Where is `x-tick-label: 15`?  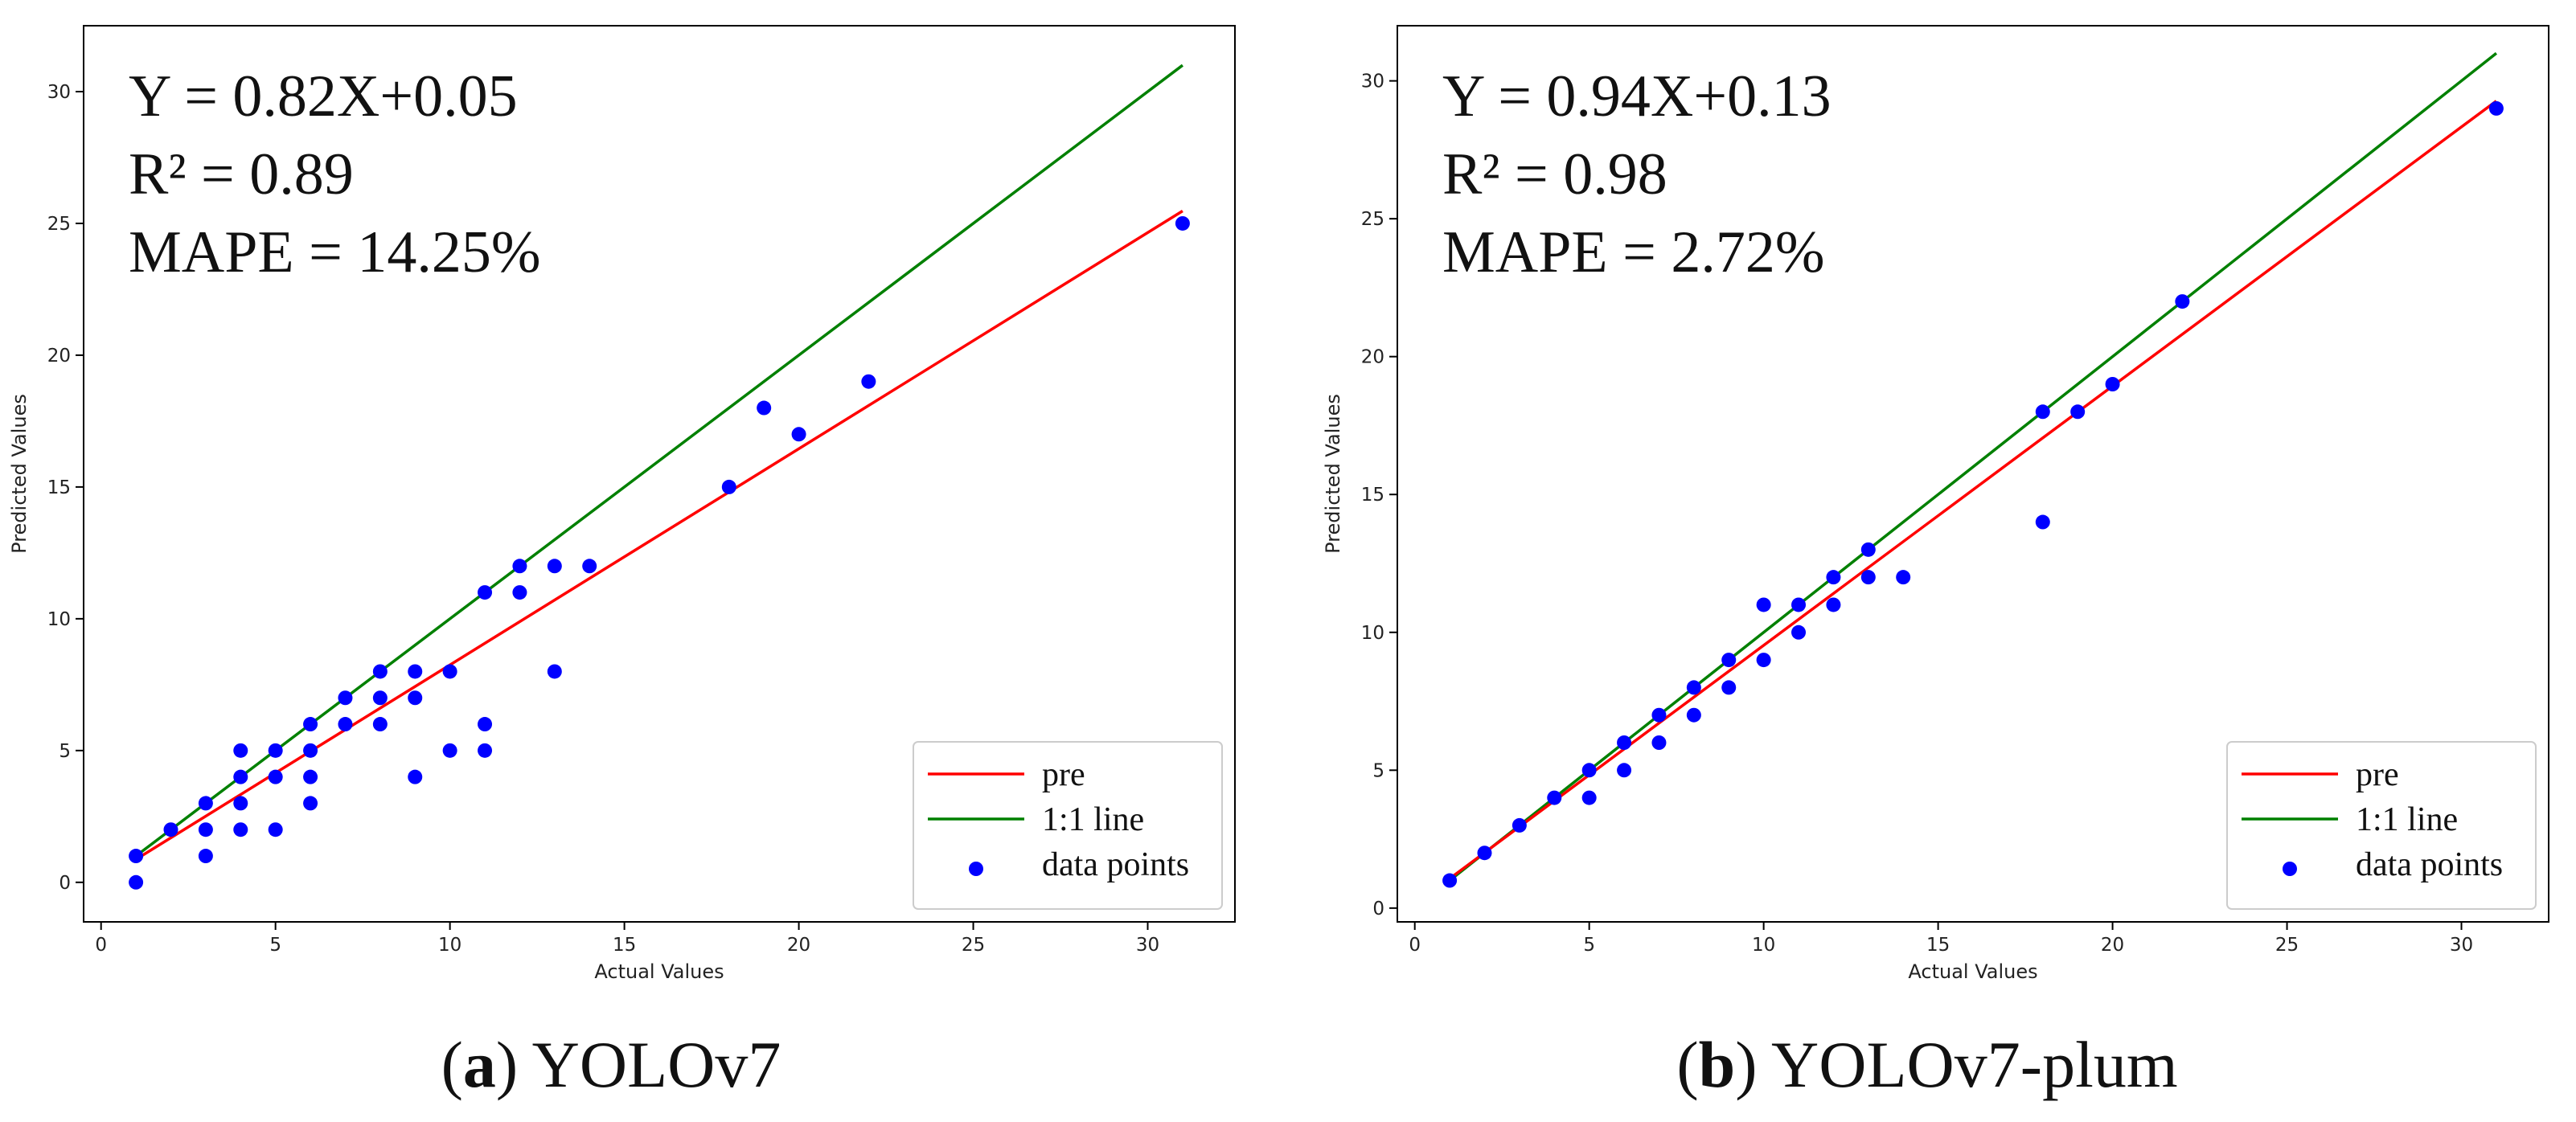
x-tick-label: 15 is located at coordinates (625, 945).